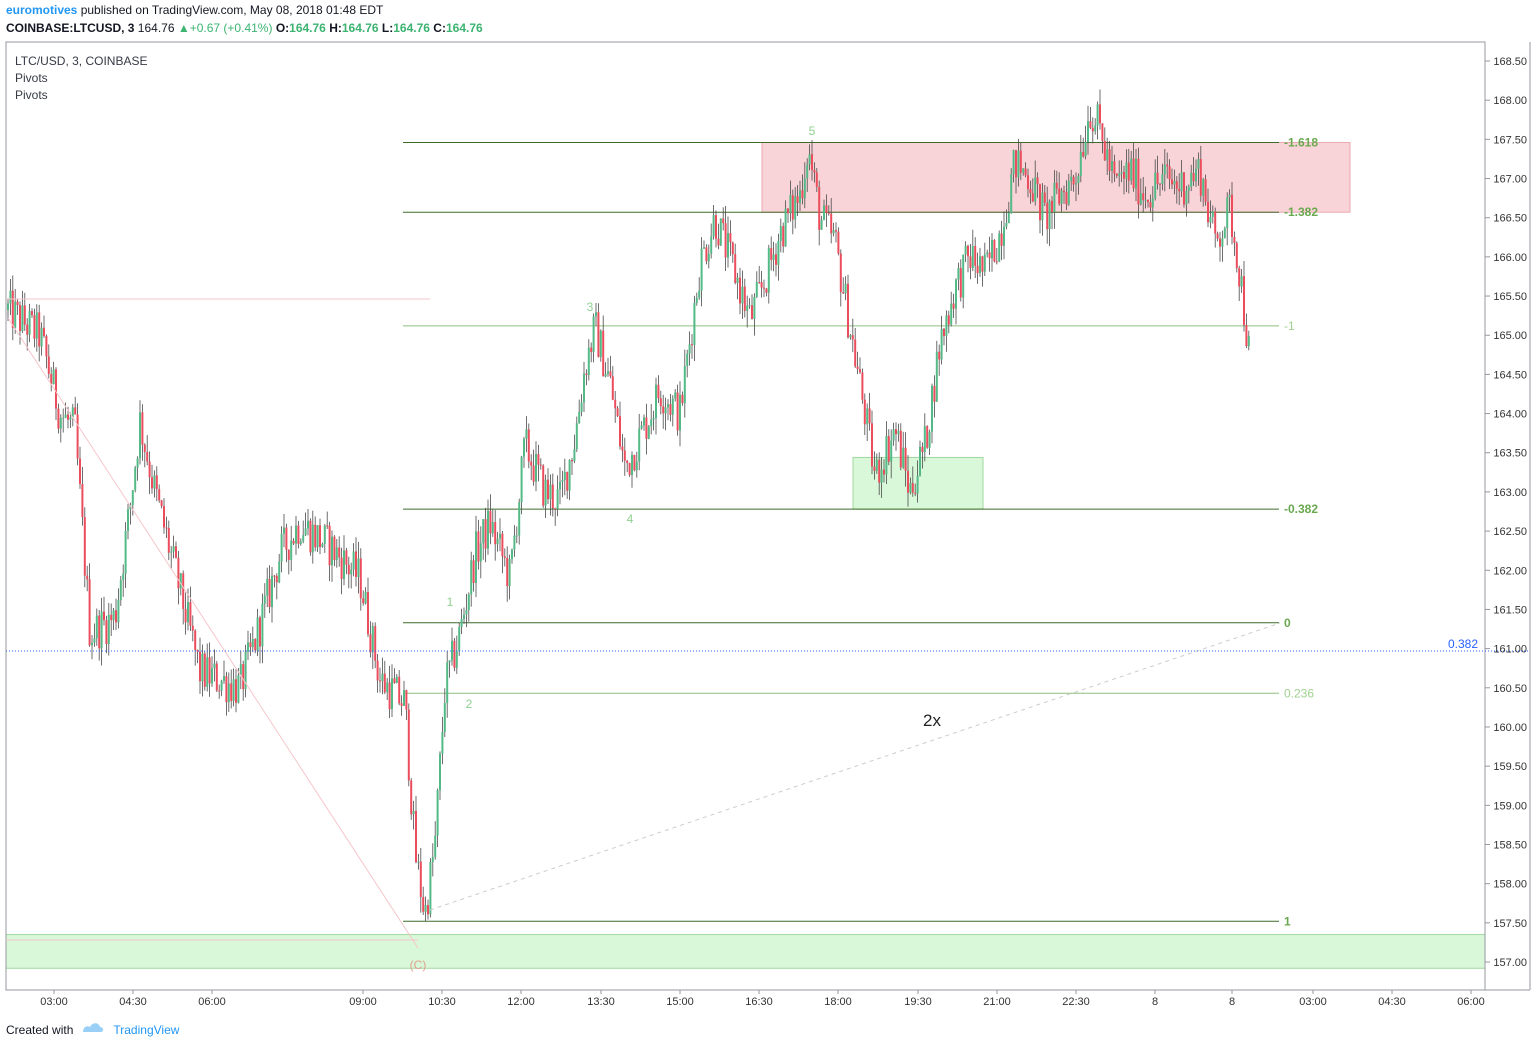 This screenshot has width=1538, height=1047. I want to click on fib-label-0: -1.618, so click(1301, 142).